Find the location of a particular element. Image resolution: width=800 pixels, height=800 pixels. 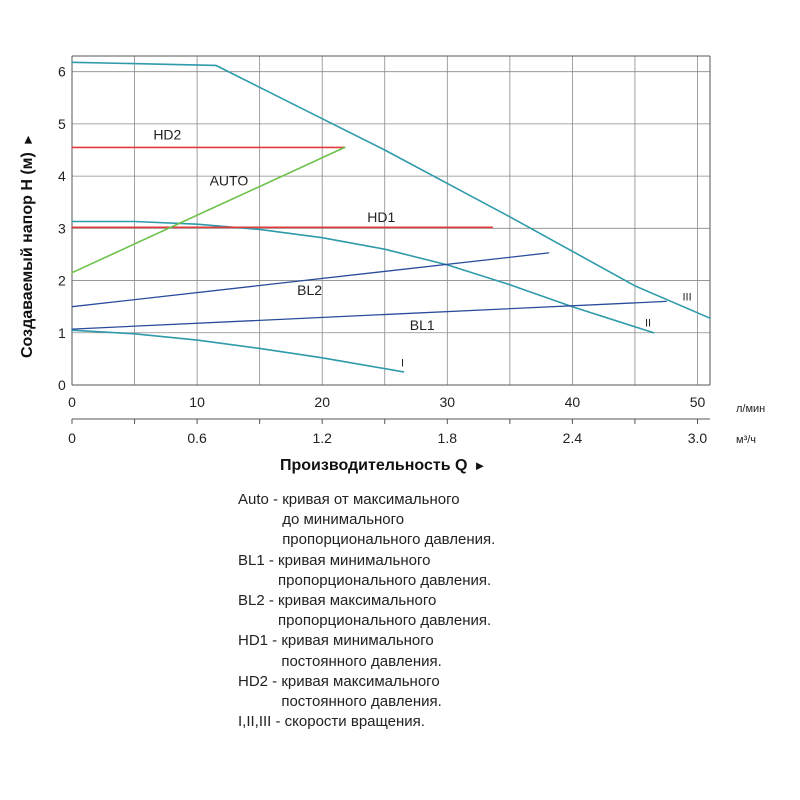

curve-bl1 is located at coordinates (369, 315).